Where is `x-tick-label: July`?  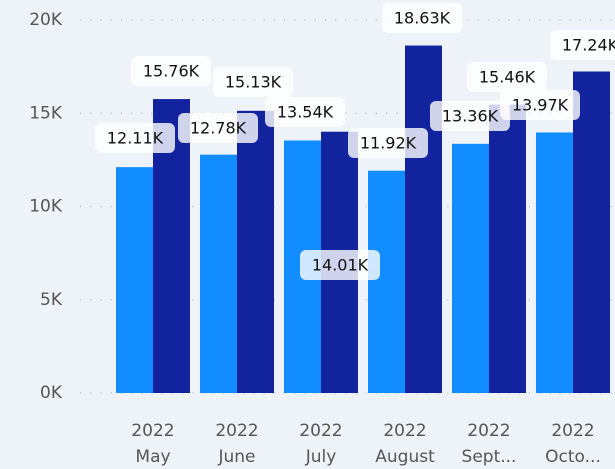 x-tick-label: July is located at coordinates (321, 457).